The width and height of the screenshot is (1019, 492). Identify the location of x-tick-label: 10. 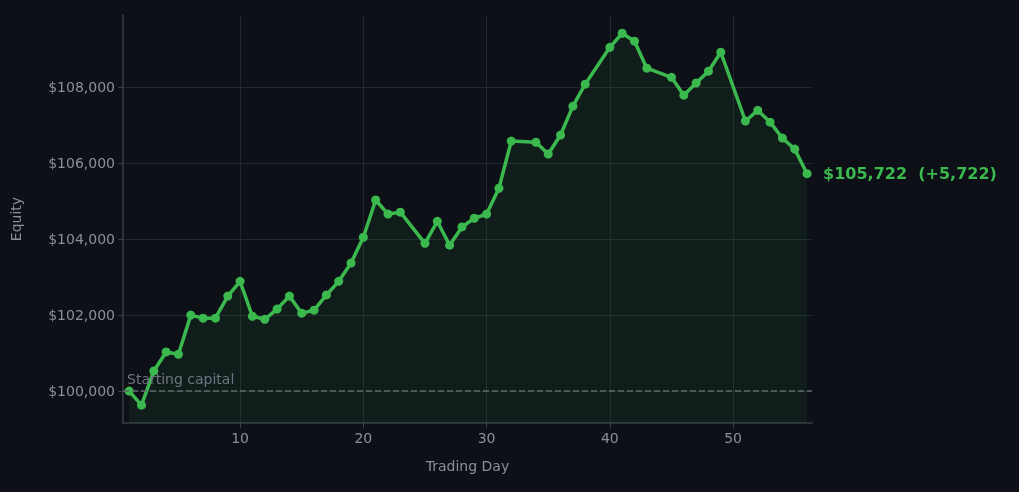
(240, 438).